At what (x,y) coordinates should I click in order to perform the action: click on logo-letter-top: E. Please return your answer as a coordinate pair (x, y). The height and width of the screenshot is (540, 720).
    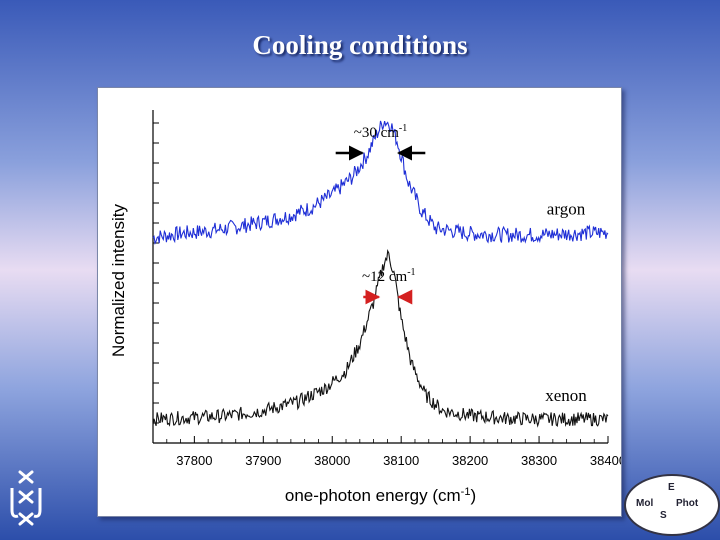
    Looking at the image, I should click on (671, 487).